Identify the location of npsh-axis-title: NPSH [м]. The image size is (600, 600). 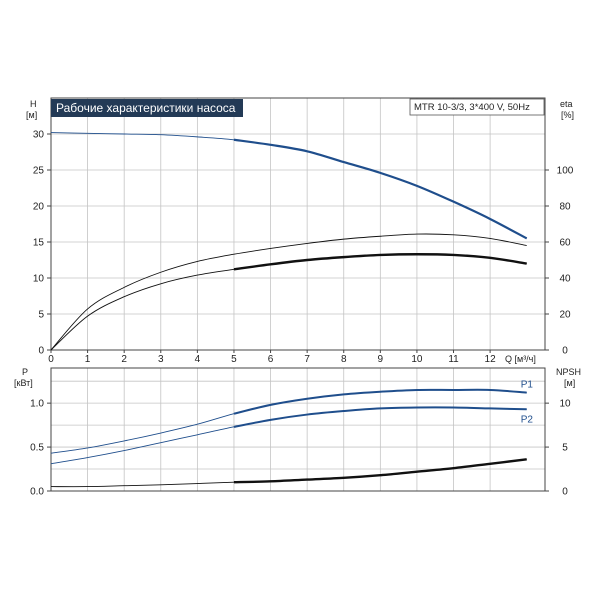
(568, 377).